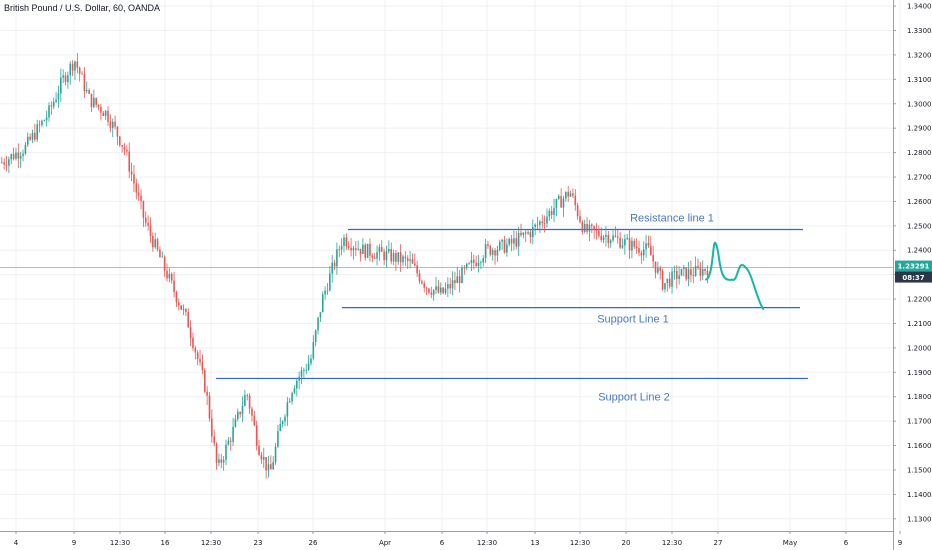 Image resolution: width=932 pixels, height=550 pixels. I want to click on x-tick-label: 20, so click(626, 543).